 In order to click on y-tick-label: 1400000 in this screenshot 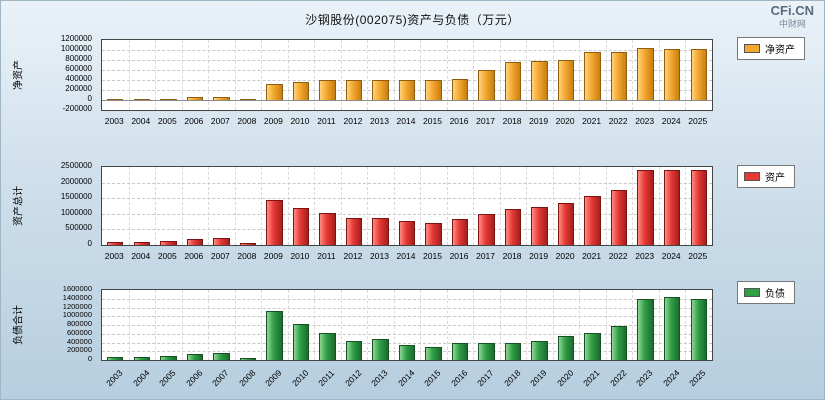, I will do `click(77, 297)`.